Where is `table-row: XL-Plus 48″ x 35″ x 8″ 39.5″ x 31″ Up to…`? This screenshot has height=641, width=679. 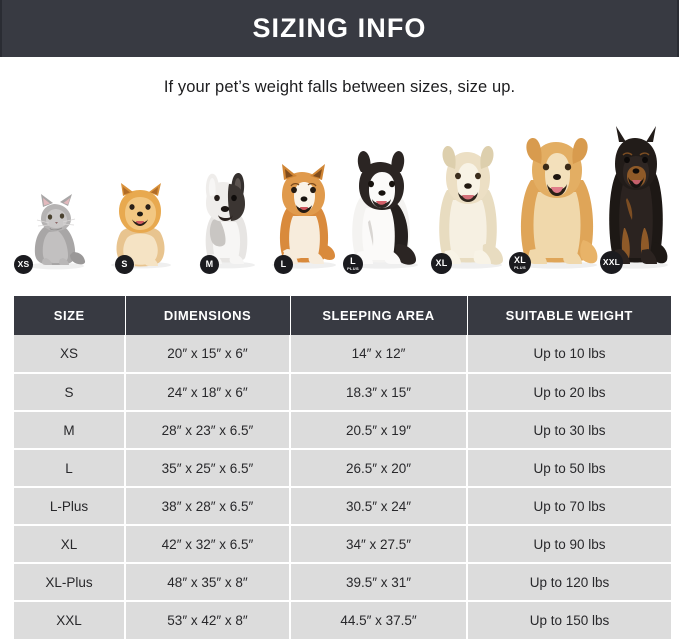
table-row: XL-Plus 48″ x 35″ x 8″ 39.5″ x 31″ Up to… is located at coordinates (342, 582).